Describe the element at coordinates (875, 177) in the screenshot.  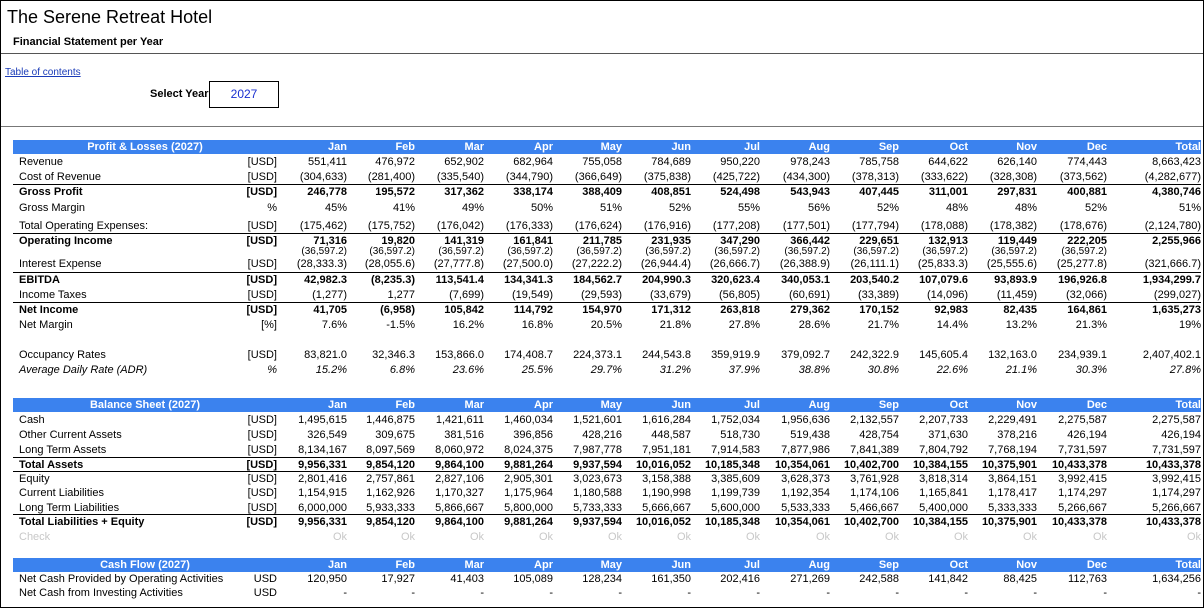
I see `value-cell: (378,313)` at that location.